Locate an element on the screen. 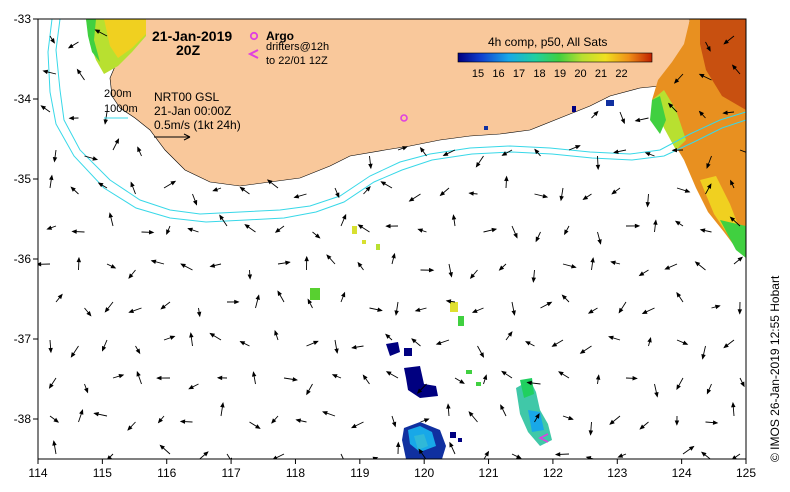 The width and height of the screenshot is (790, 492). x-tick-label: 125 is located at coordinates (746, 473).